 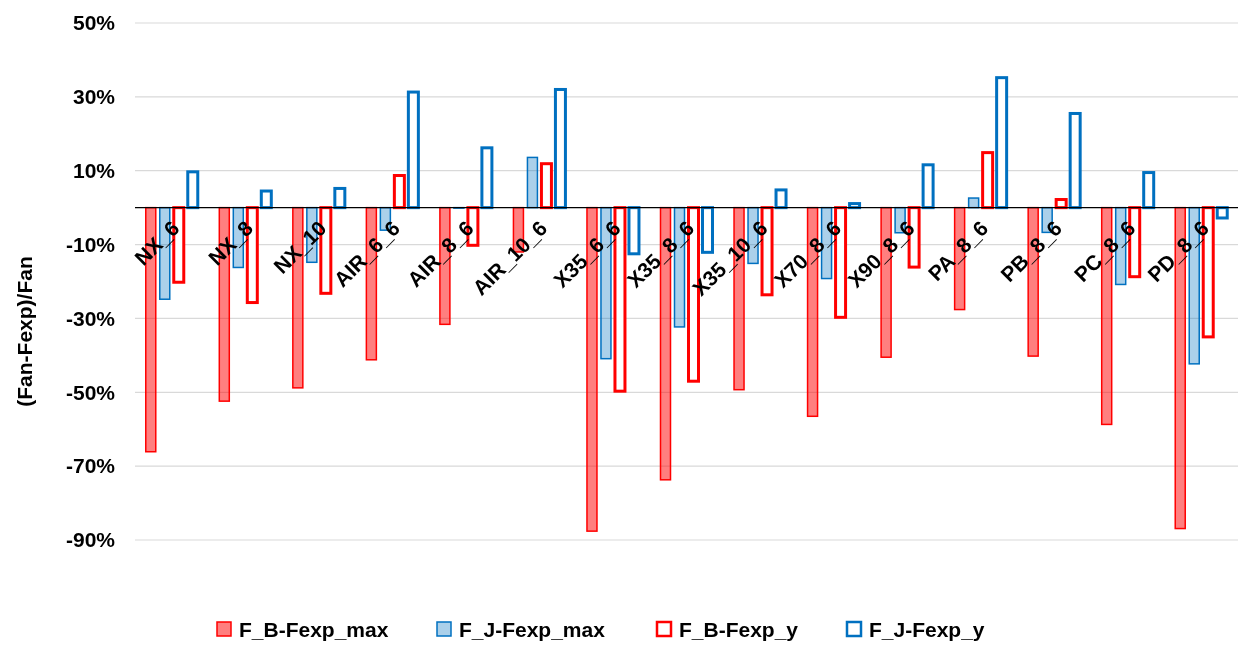 I want to click on y-tick-label: -50%, so click(x=90, y=392).